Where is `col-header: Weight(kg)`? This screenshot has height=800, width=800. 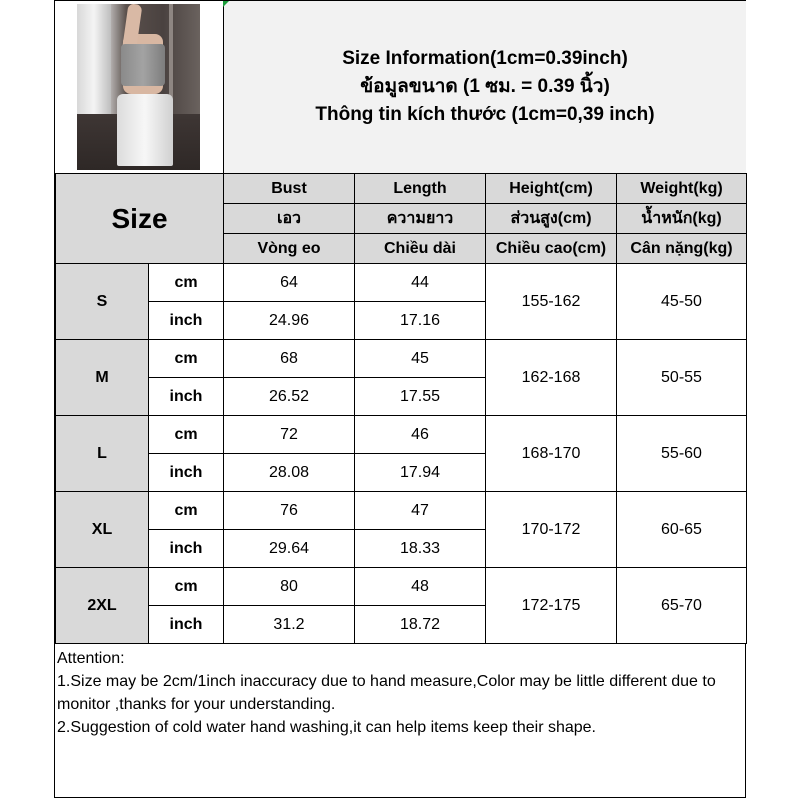 col-header: Weight(kg) is located at coordinates (681, 188).